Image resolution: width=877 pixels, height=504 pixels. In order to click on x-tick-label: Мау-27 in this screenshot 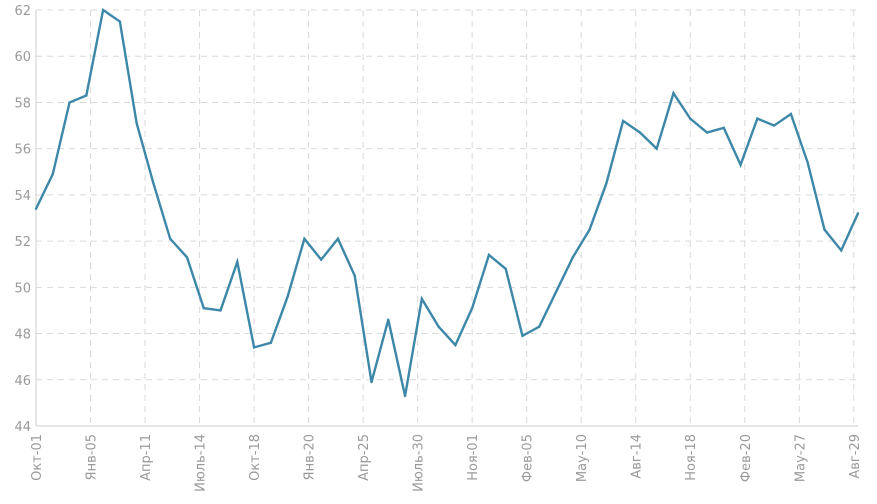, I will do `click(800, 458)`.